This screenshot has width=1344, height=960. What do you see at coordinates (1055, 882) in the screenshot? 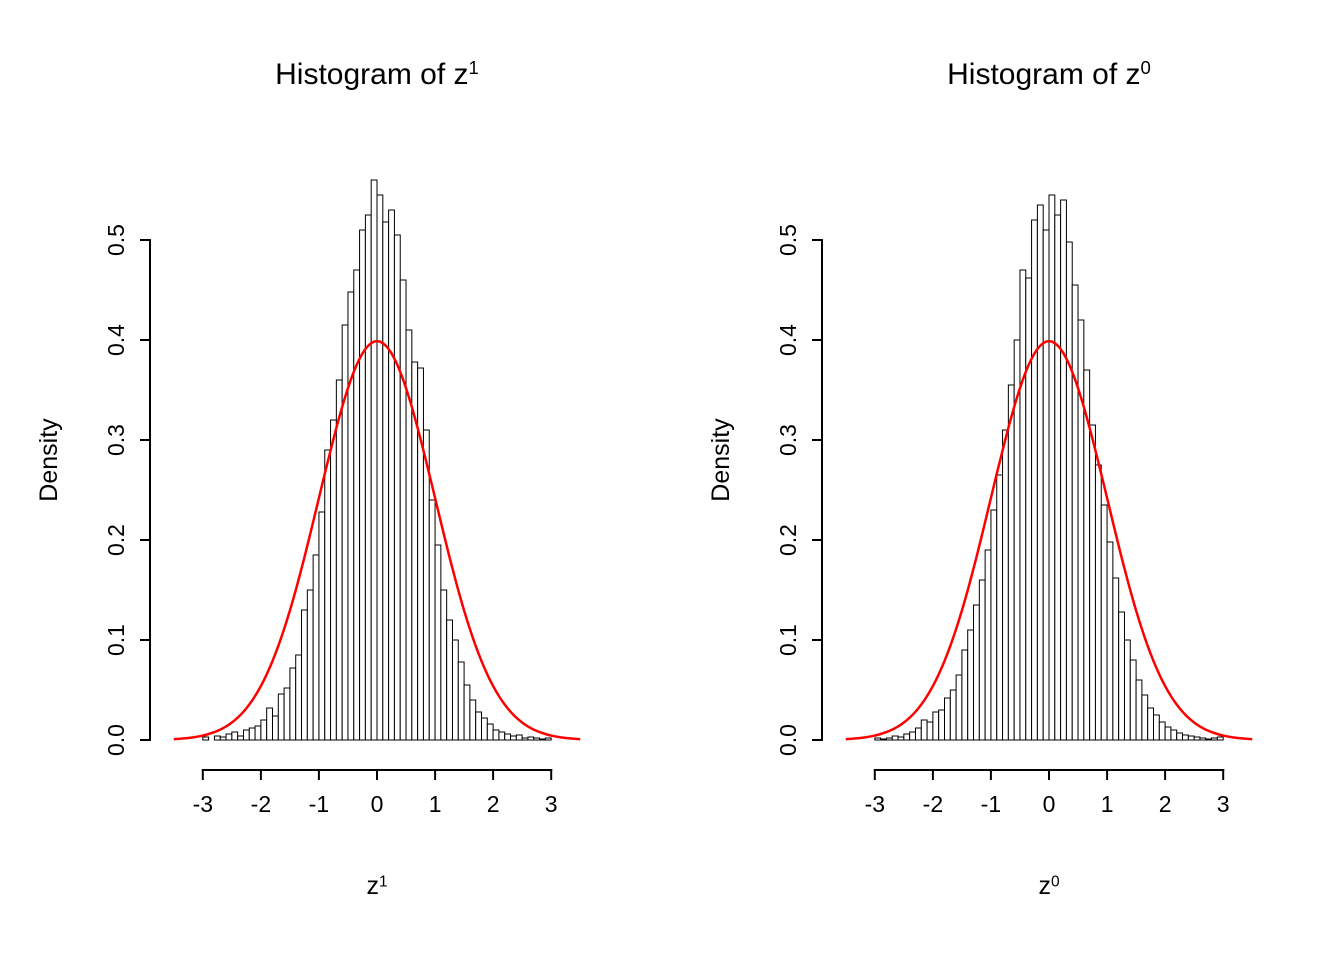
I see `x-axis-label-superscript: 0` at bounding box center [1055, 882].